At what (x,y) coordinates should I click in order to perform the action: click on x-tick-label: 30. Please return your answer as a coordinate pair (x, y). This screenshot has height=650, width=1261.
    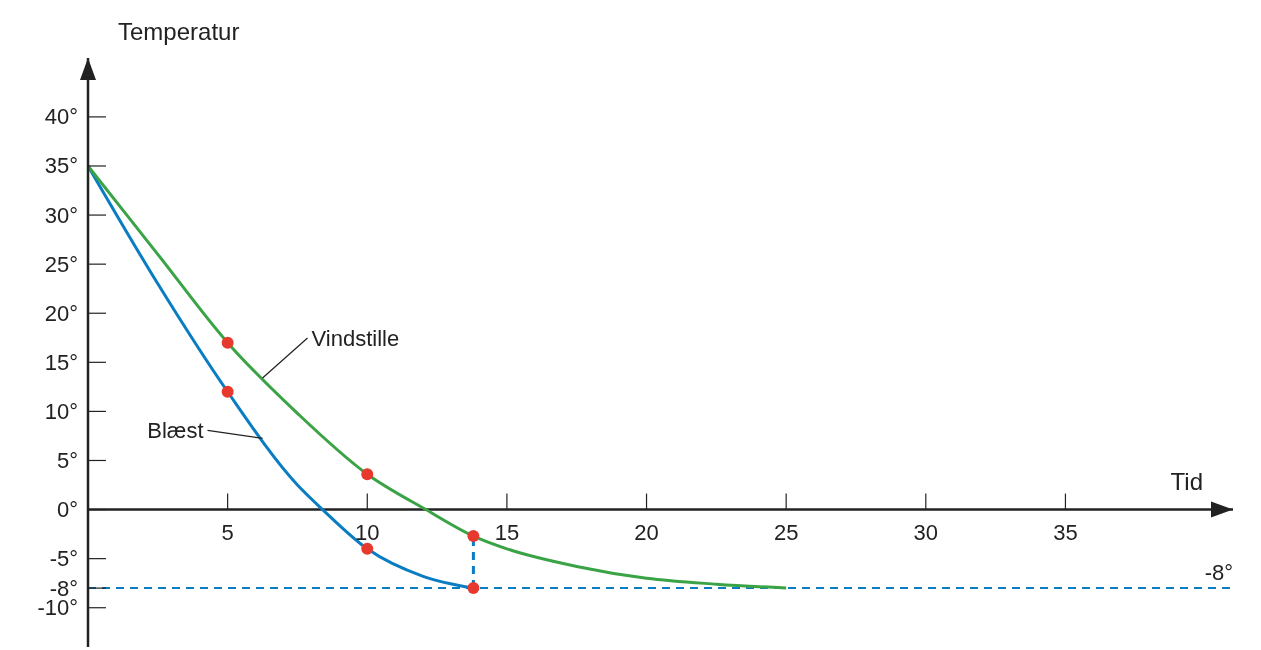
    Looking at the image, I should click on (926, 532).